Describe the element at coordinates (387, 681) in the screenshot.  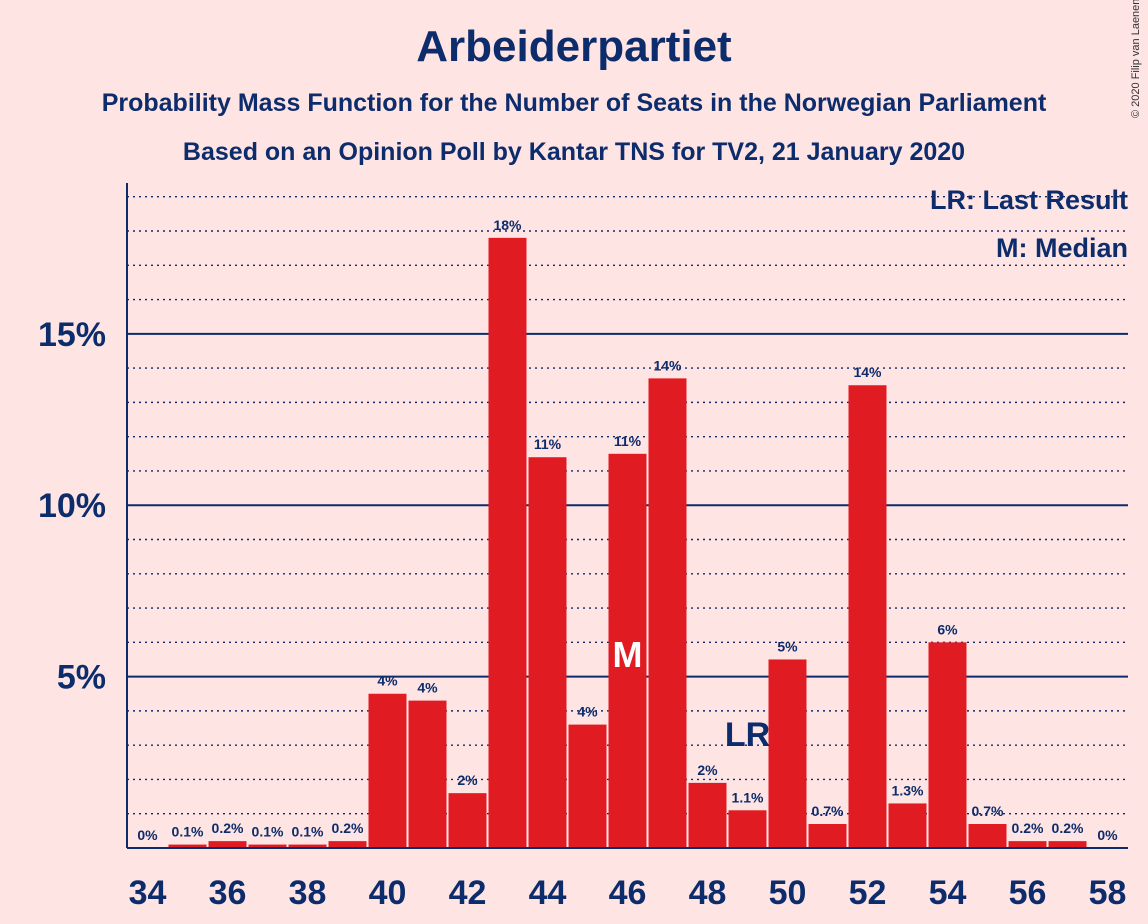
I see `data-label-seat-40: 4%` at that location.